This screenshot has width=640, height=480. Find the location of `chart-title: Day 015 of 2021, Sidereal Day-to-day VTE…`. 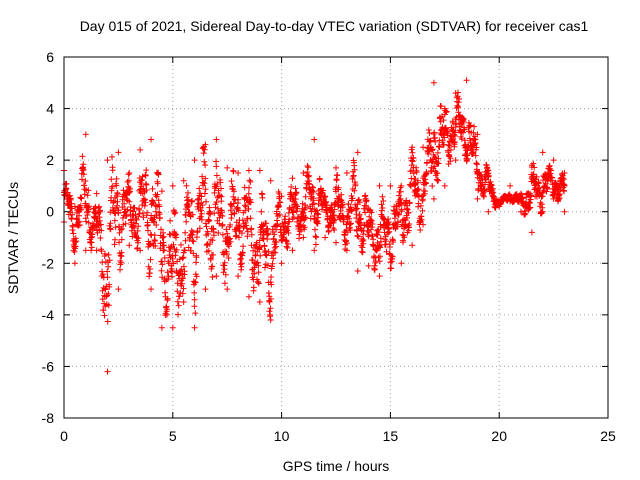

chart-title: Day 015 of 2021, Sidereal Day-to-day VTE… is located at coordinates (334, 26).